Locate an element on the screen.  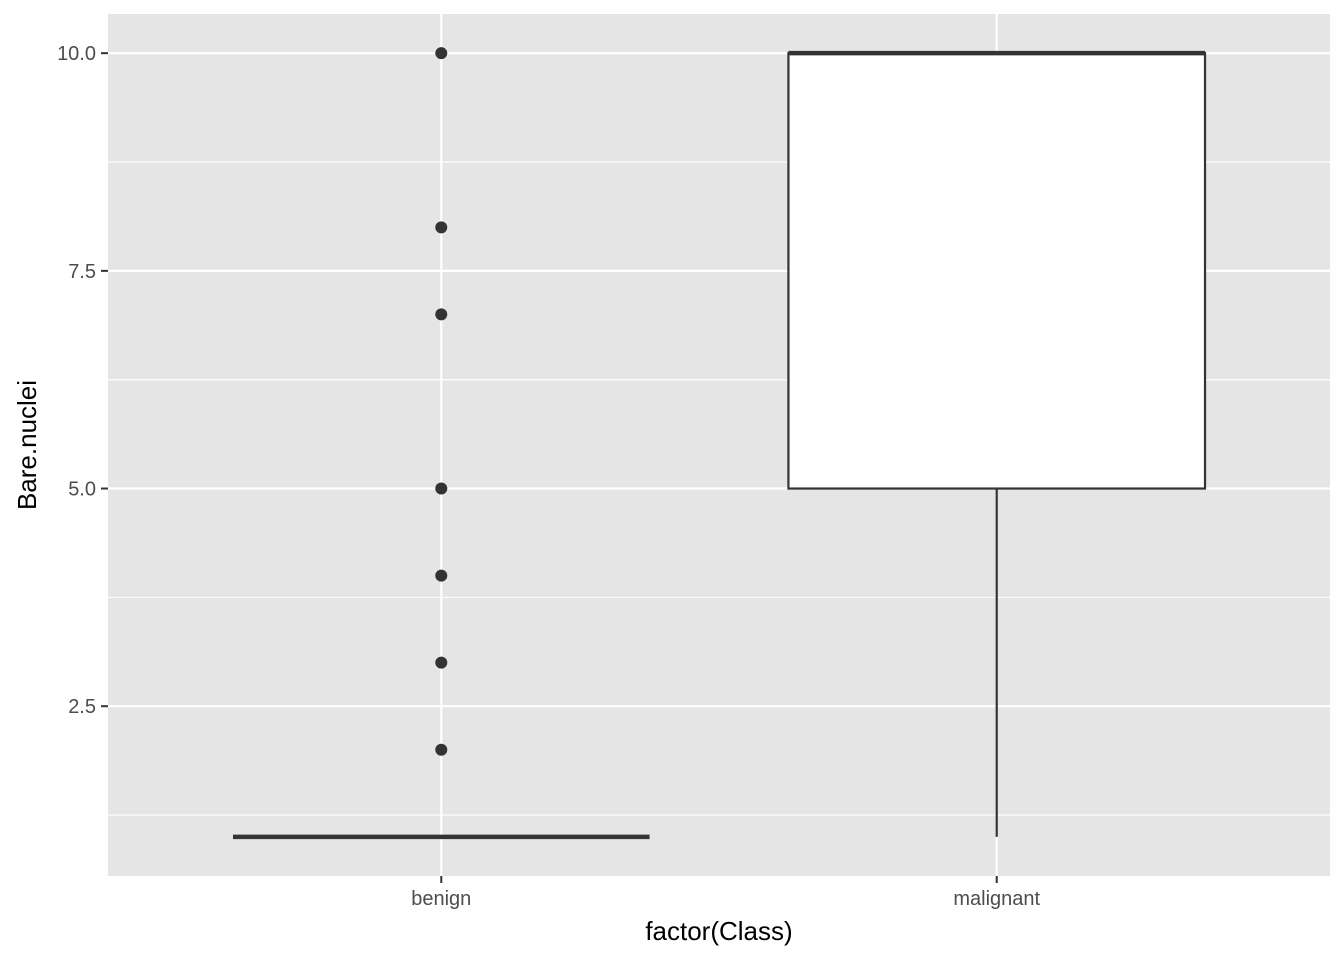
box-iqr is located at coordinates (997, 271).